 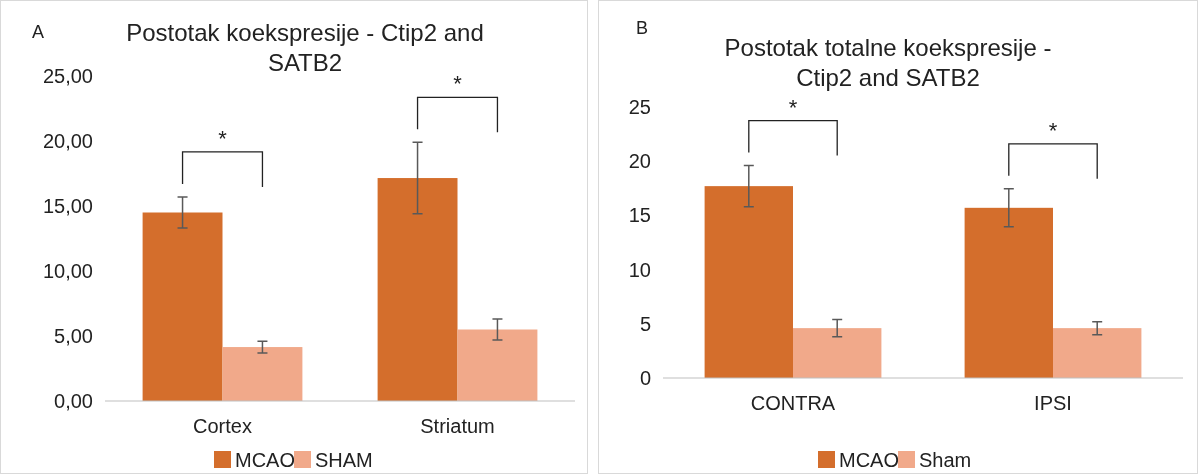 What do you see at coordinates (67, 76) in the screenshot?
I see `y-tick-label: 25,00` at bounding box center [67, 76].